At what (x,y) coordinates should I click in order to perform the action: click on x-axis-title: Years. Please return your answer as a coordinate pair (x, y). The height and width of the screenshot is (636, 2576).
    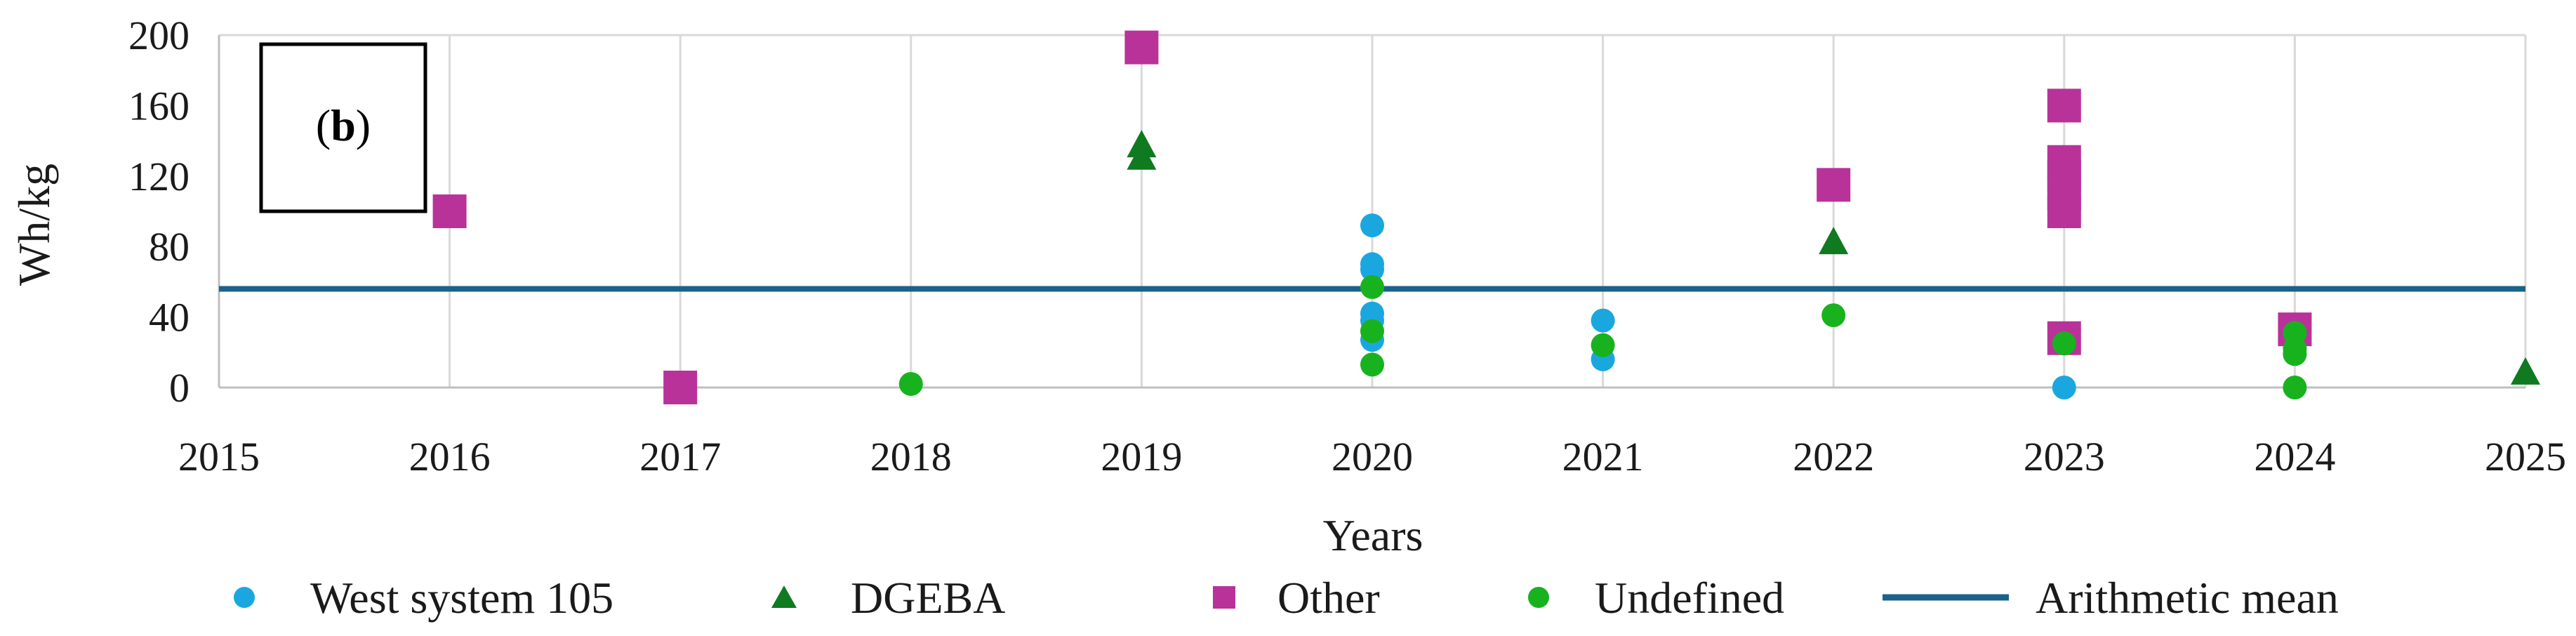
    Looking at the image, I should click on (1373, 535).